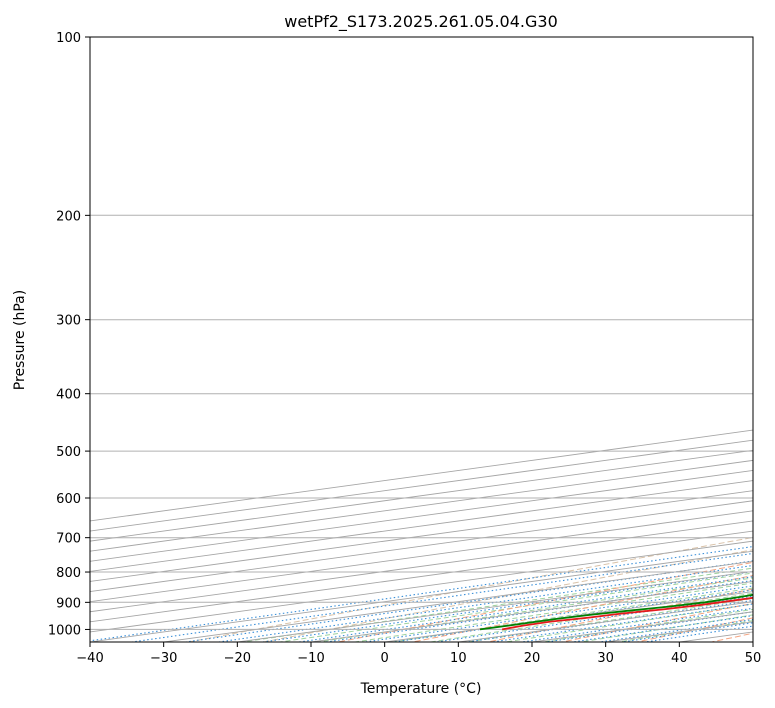  I want to click on y-tick-label: 900, so click(68, 603).